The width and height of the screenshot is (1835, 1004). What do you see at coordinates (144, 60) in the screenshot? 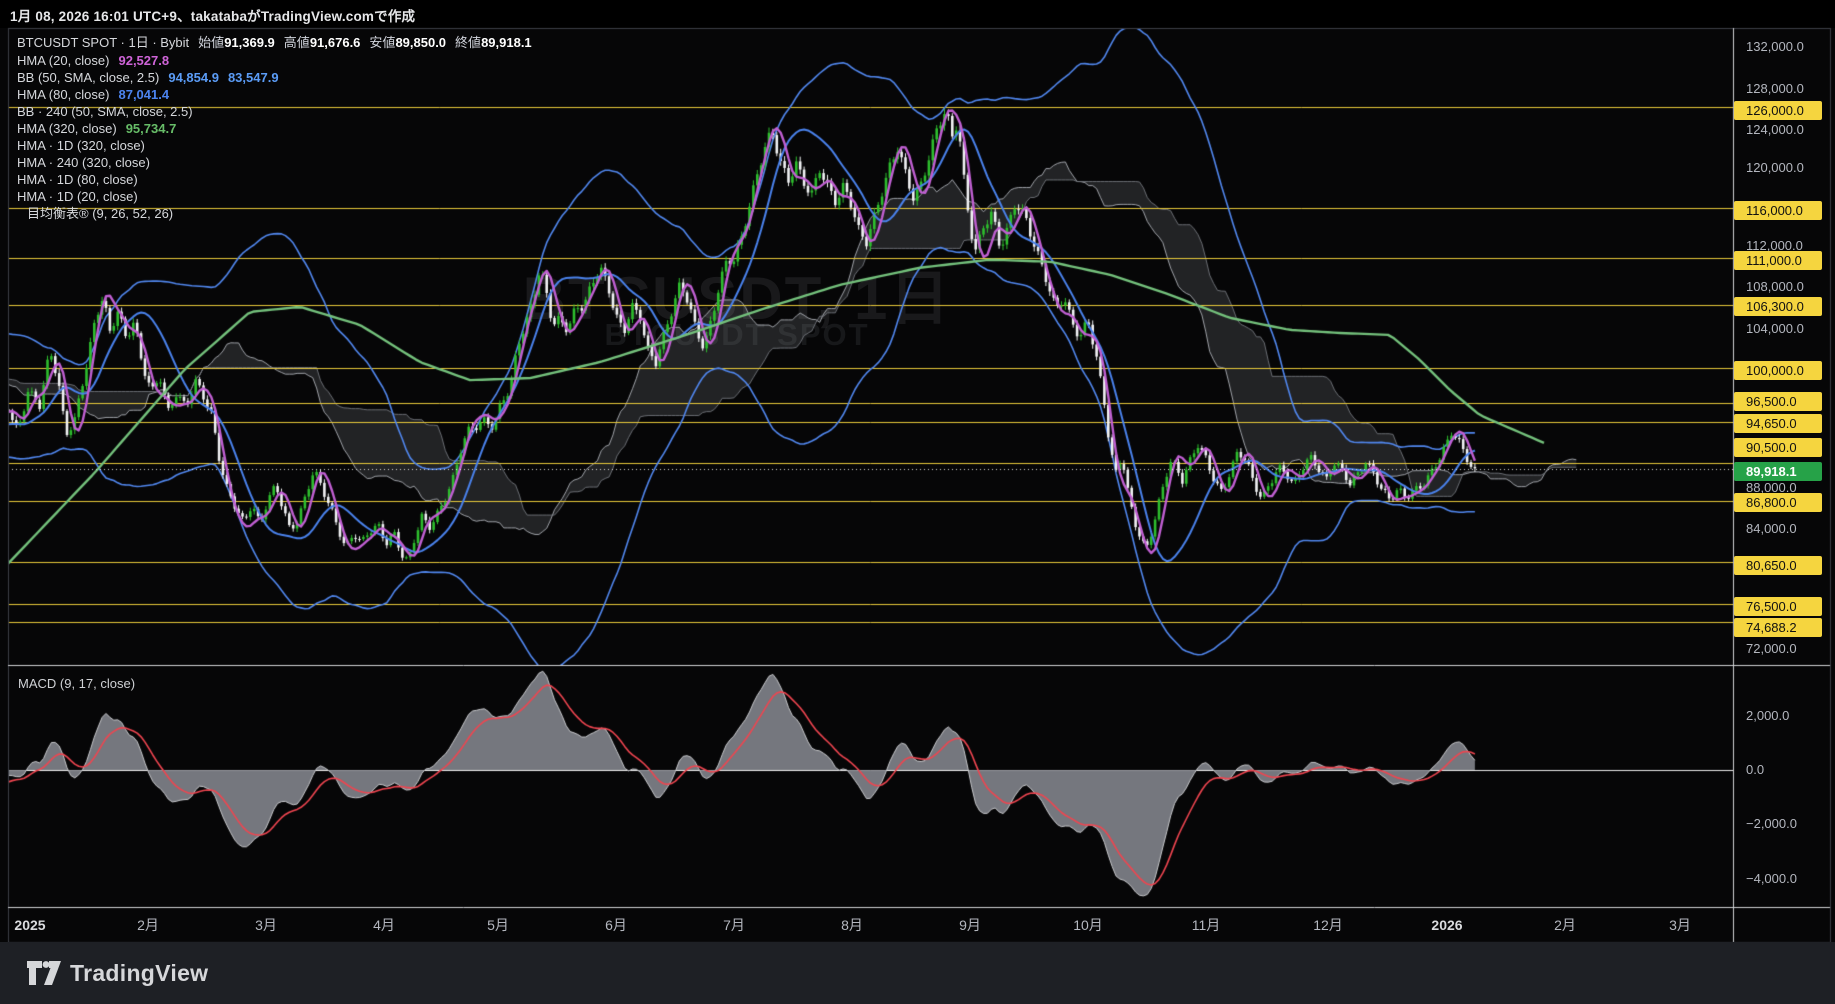
I see `legend-indicator-value: 92,527.8` at bounding box center [144, 60].